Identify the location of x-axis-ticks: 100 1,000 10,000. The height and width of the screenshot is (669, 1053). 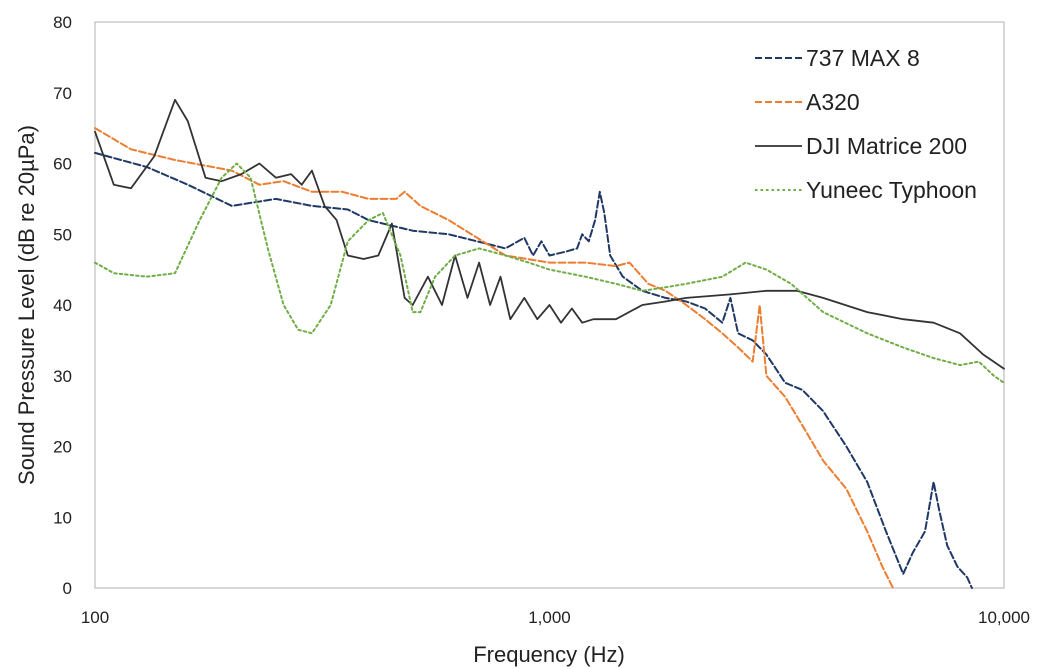
(555, 617).